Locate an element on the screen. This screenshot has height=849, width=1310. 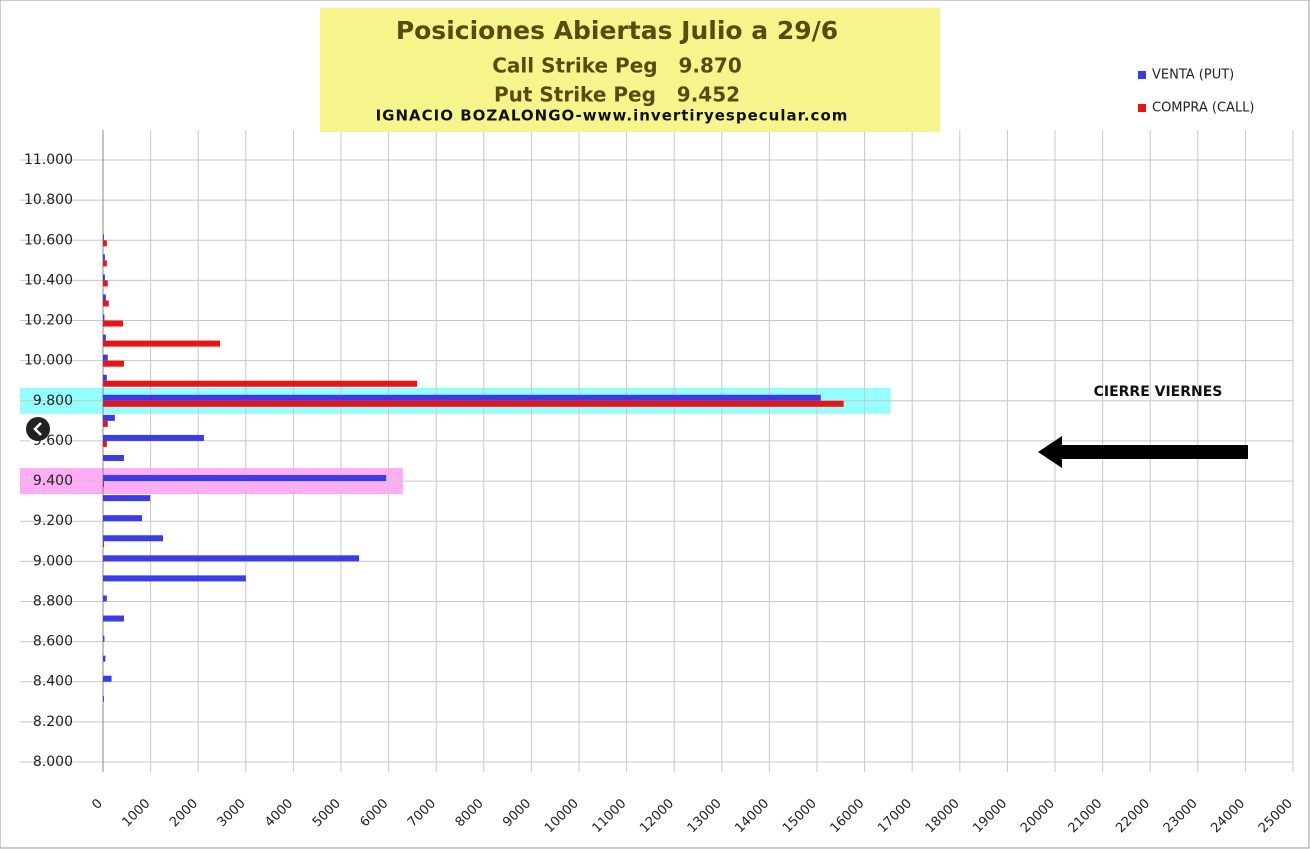
y-tick-label: 9.600 is located at coordinates (53, 441).